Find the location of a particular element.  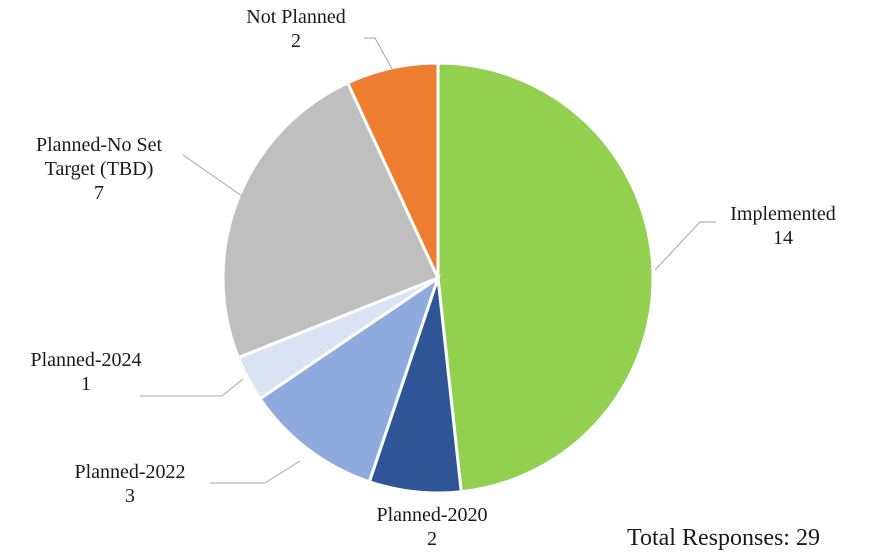

leader-line-not-planned is located at coordinates (378, 53).